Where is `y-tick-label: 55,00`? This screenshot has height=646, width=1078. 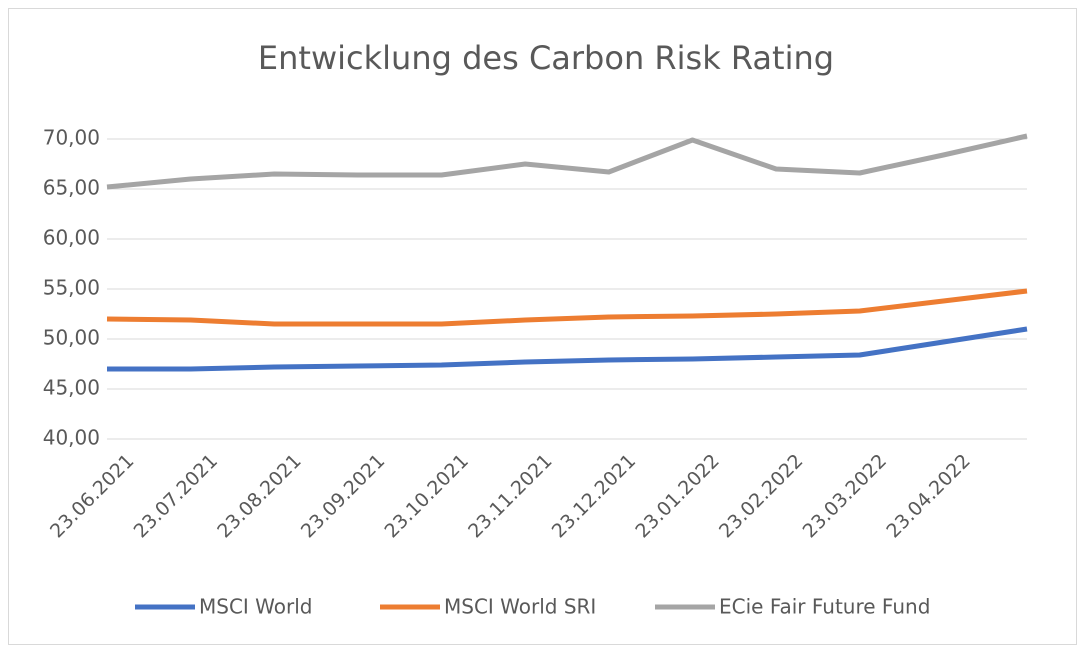 y-tick-label: 55,00 is located at coordinates (71, 288).